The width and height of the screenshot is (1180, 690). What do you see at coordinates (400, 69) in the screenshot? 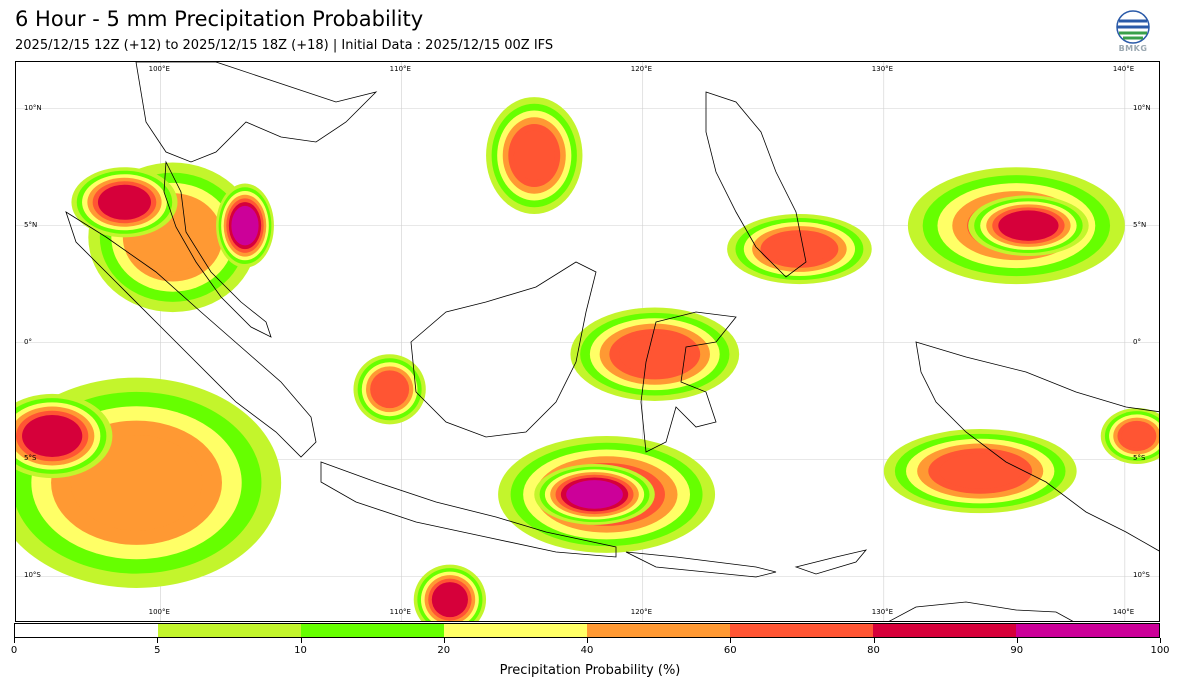
I see `lon-label-top: 110°E` at bounding box center [400, 69].